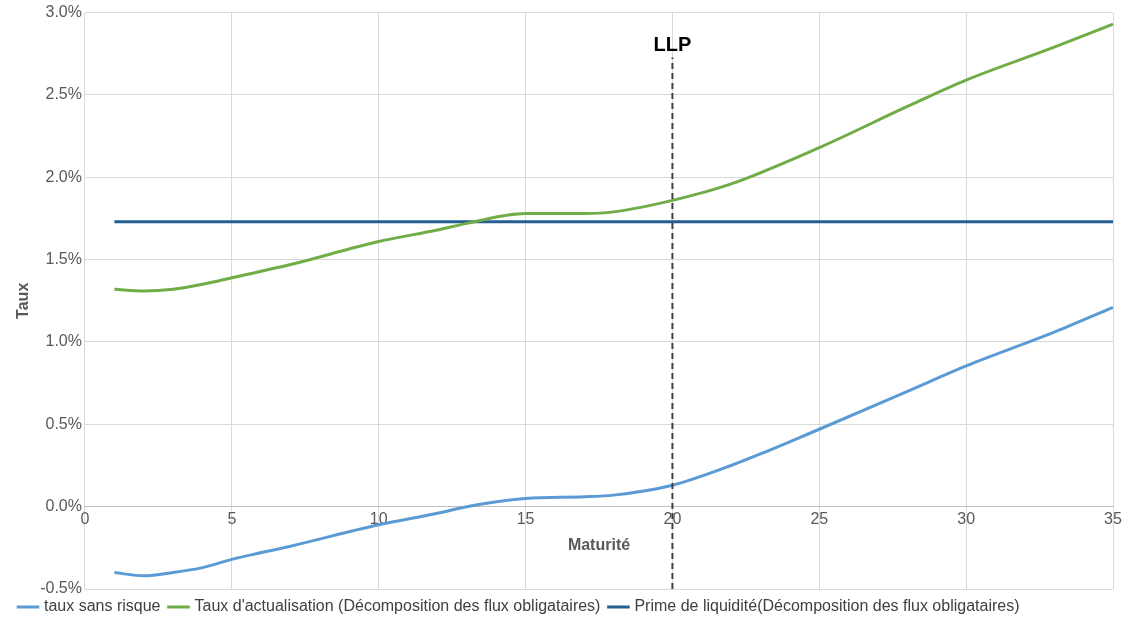 The image size is (1133, 625). Describe the element at coordinates (397, 606) in the screenshot. I see `legend-label: Taux d'actualisation (Décomposition des flux obligataires)` at that location.